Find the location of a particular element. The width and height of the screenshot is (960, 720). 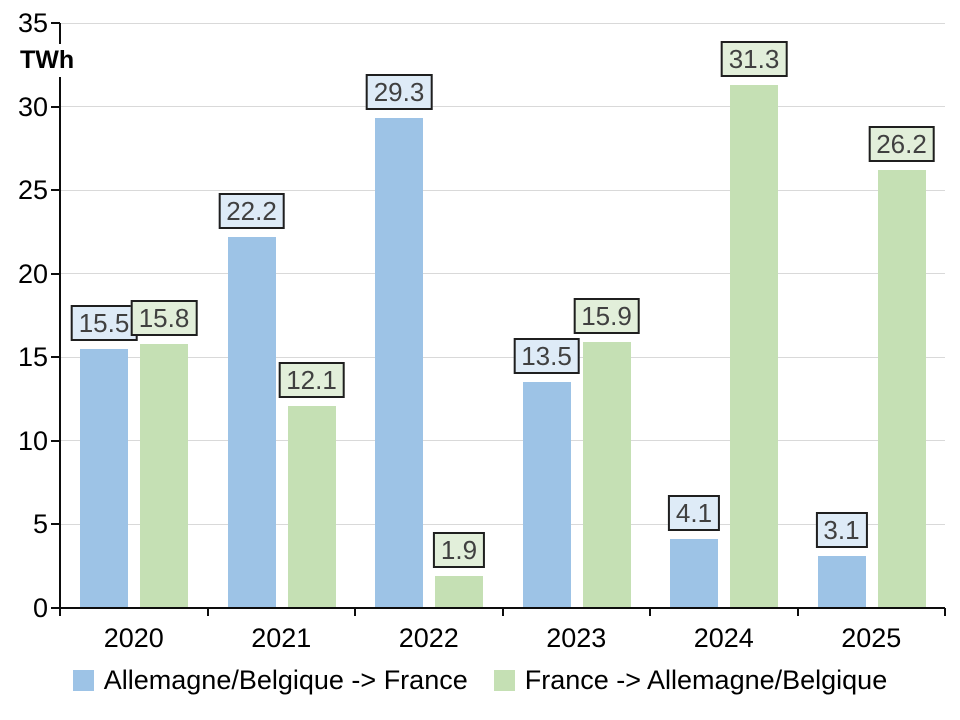

x-category-label: 2024 is located at coordinates (723, 638).